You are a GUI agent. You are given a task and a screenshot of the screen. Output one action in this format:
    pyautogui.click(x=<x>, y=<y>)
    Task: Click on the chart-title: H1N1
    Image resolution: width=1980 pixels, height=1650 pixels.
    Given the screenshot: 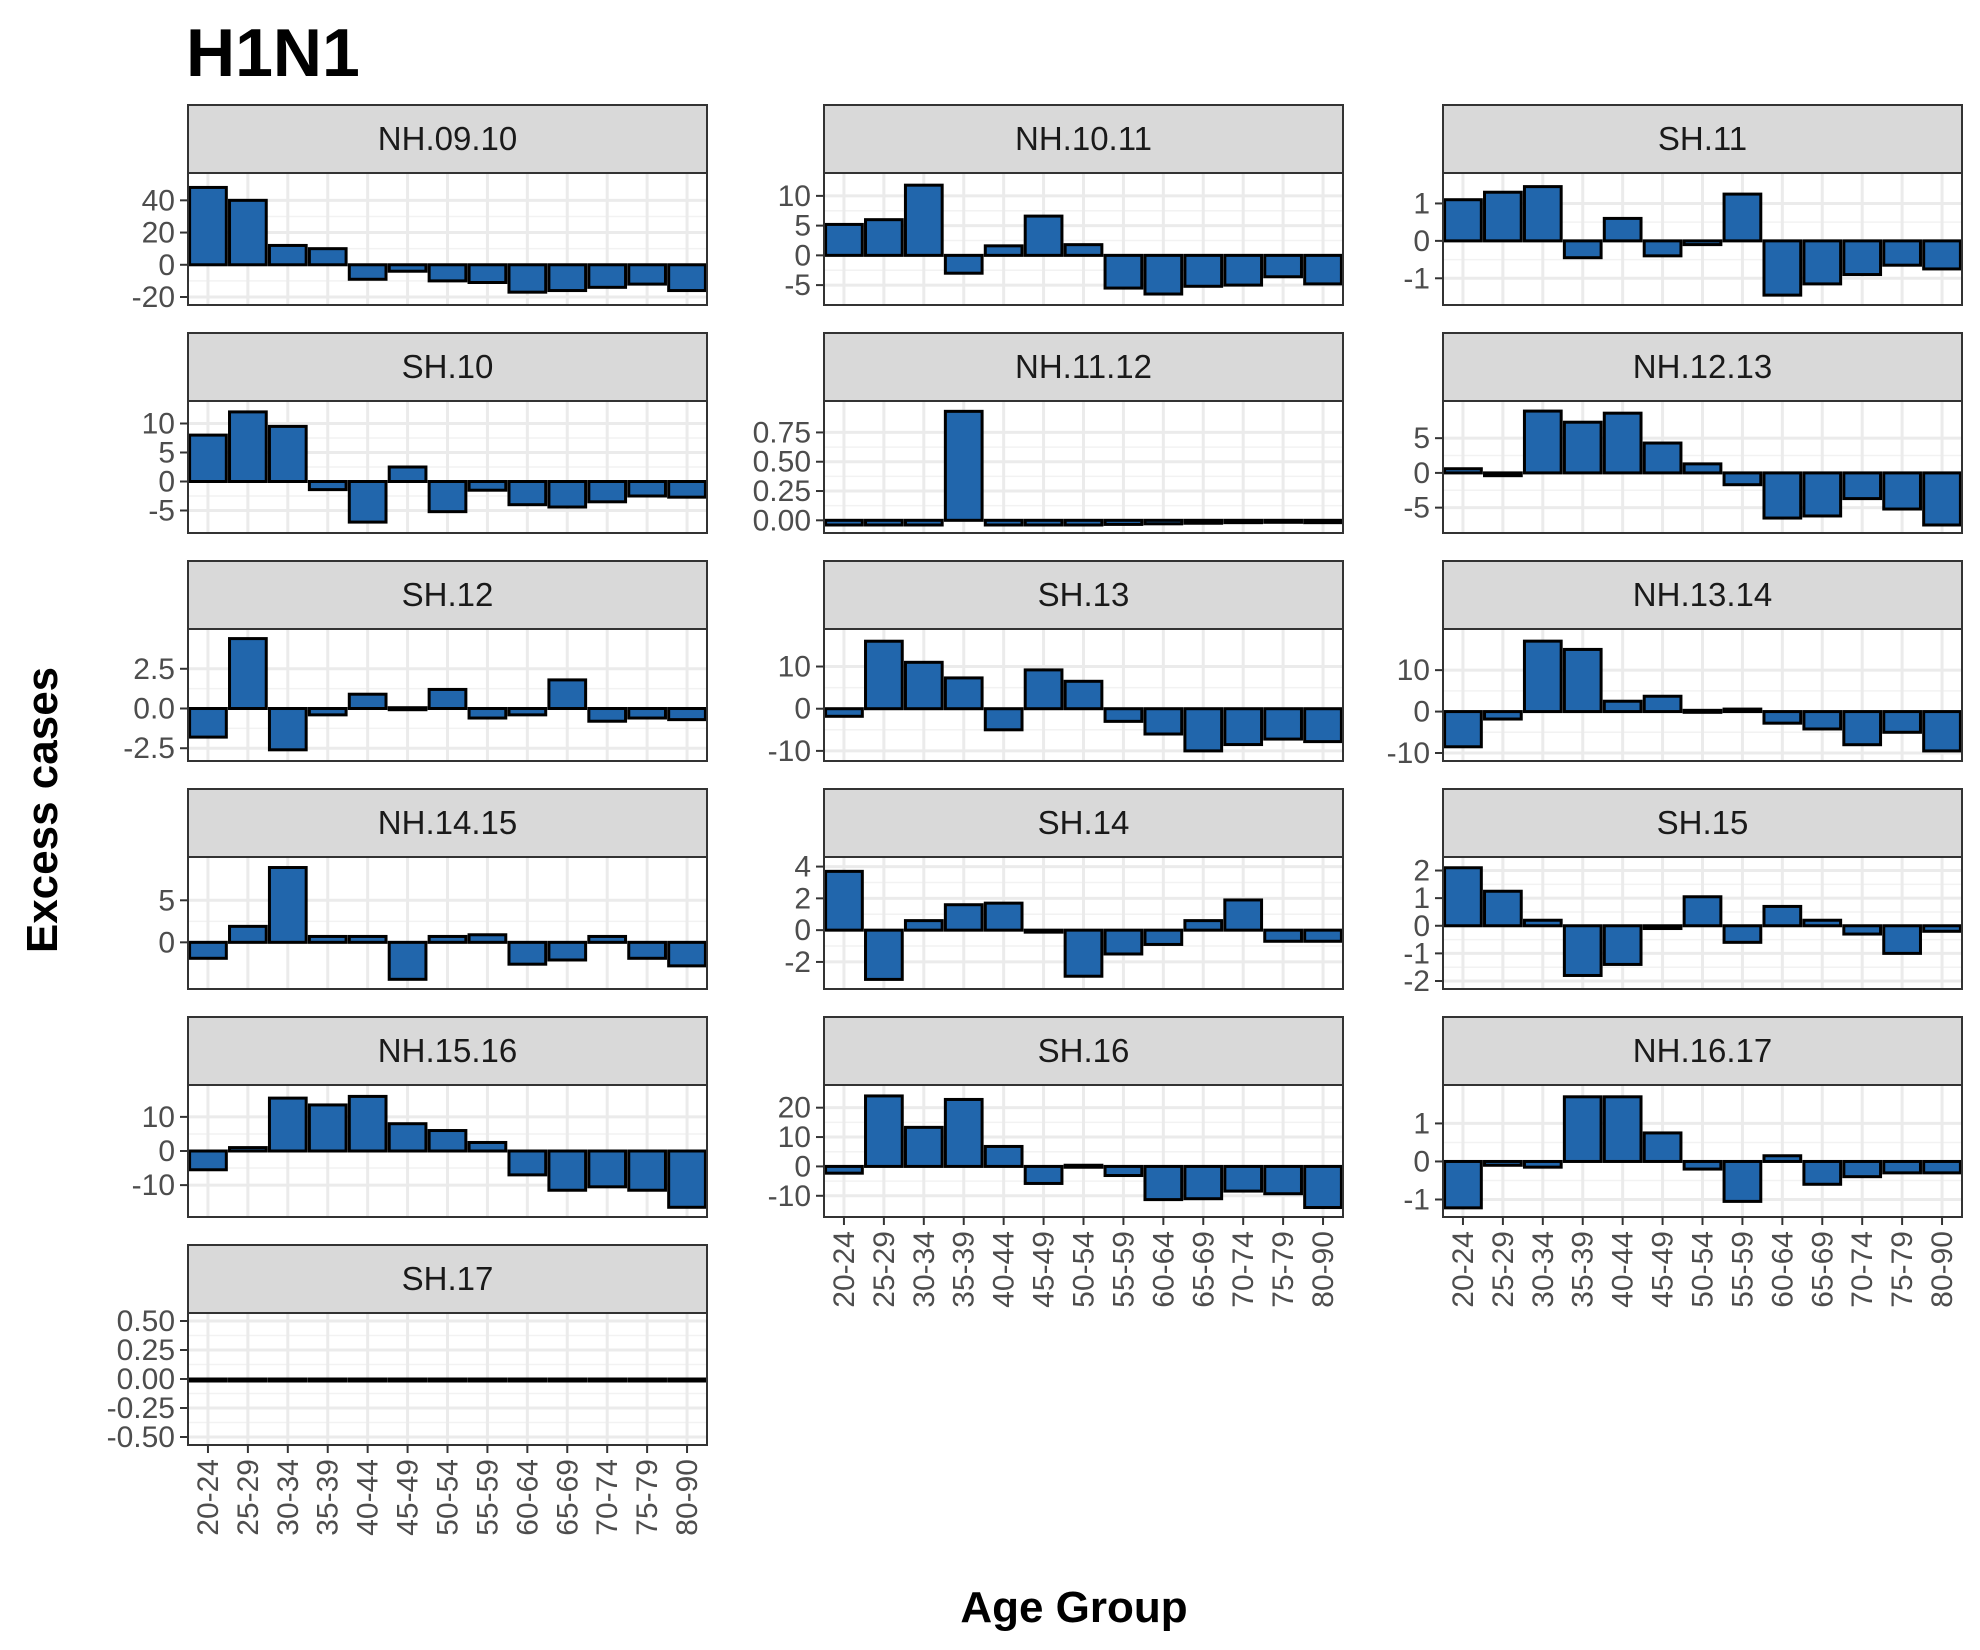 What is the action you would take?
    pyautogui.click(x=273, y=53)
    